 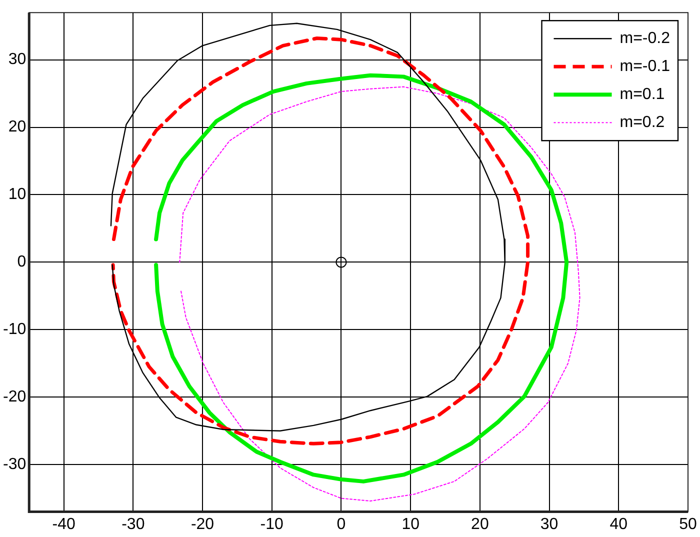 I want to click on legend-label: m=-0.1, so click(x=645, y=67).